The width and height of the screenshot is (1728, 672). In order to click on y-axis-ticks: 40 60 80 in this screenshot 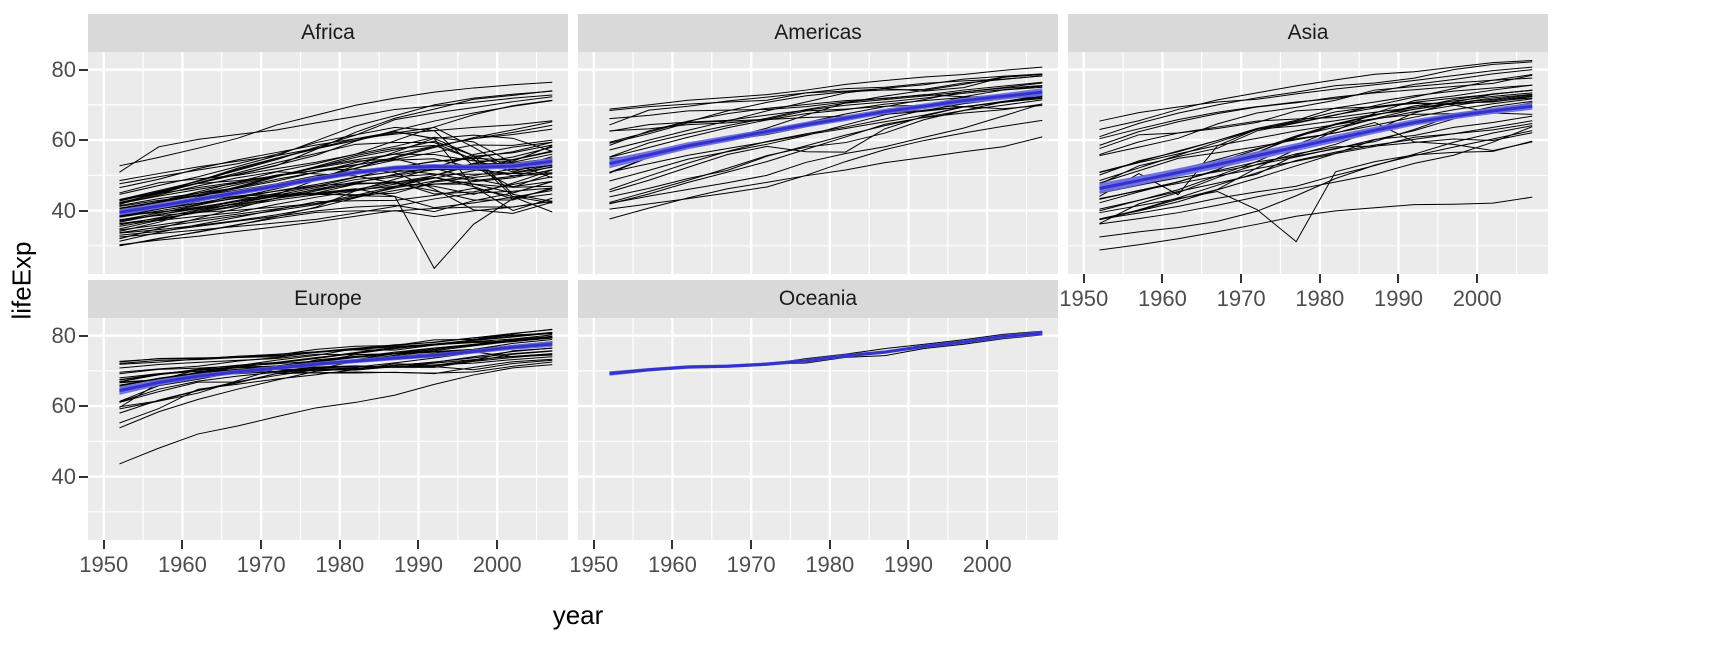, I will do `click(48, 429)`.